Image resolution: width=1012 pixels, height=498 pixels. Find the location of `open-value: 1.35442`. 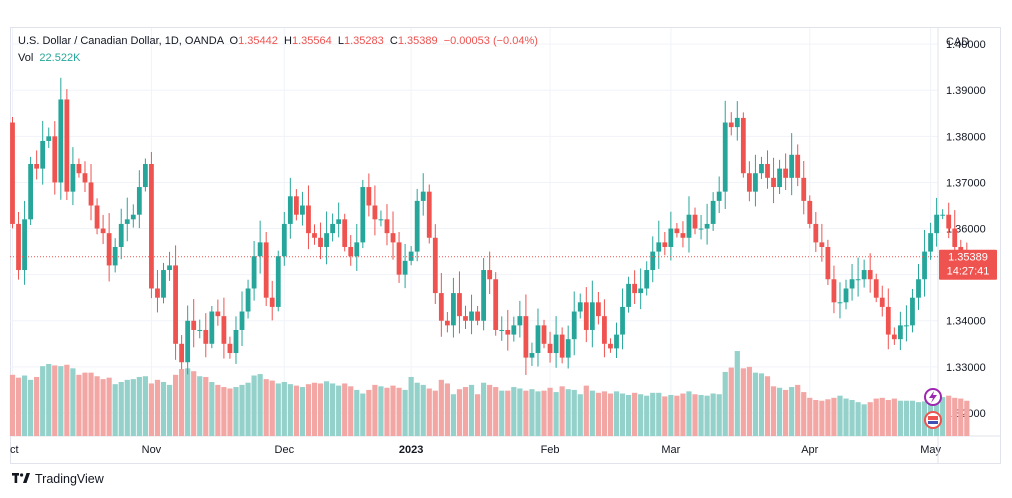

open-value: 1.35442 is located at coordinates (258, 41).